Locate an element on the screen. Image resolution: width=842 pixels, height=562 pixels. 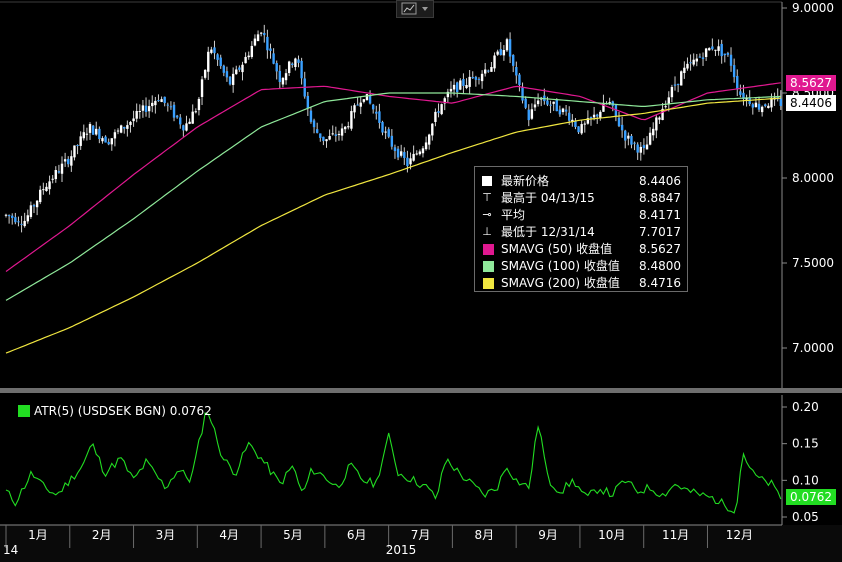
legend-row-sma100: SMAVG (100) 收盘值 8.4800 is located at coordinates (580, 266).